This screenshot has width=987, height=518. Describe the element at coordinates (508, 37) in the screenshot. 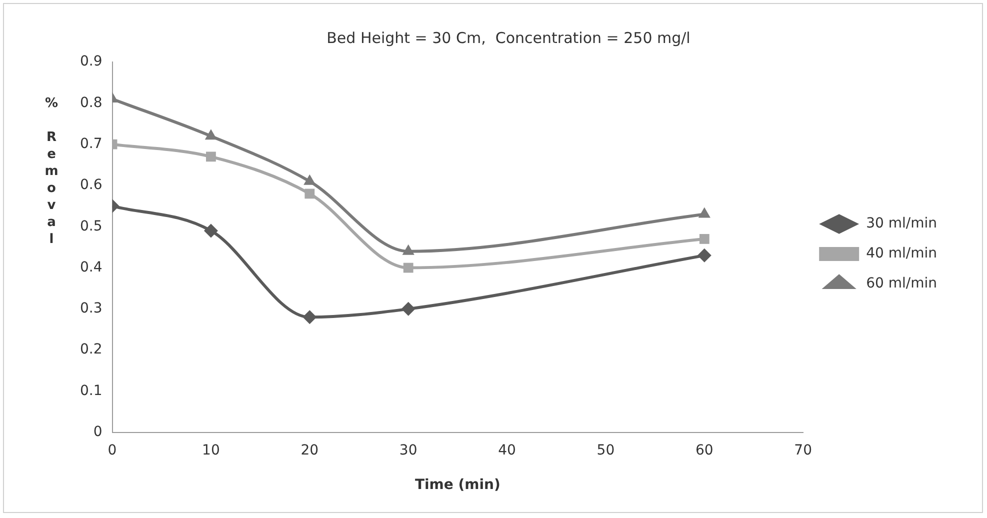

I see `chart-title: Bed Height = 30 Cm, Concentration = 250 mg/l` at that location.